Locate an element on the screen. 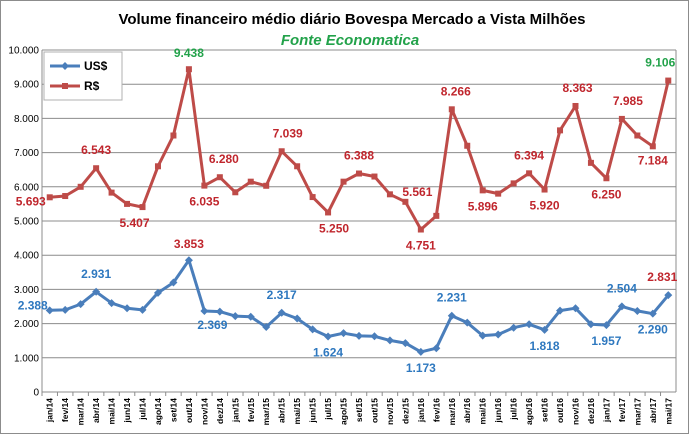  y-tick-label: 3.000 is located at coordinates (26, 290).